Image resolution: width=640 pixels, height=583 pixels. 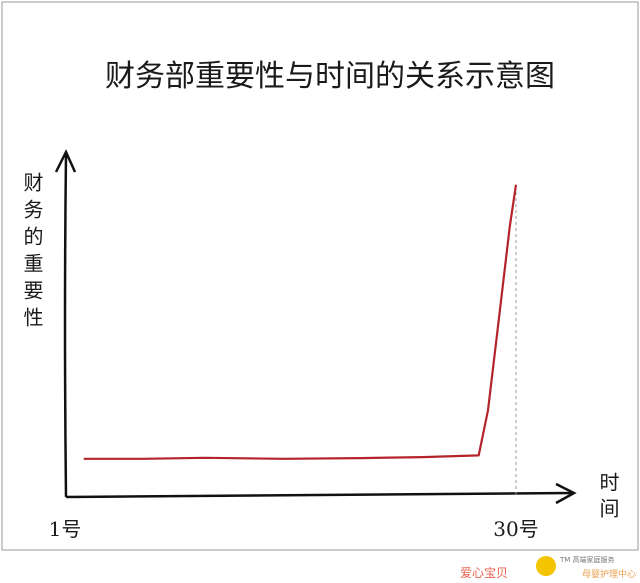 I want to click on chart-title: 财务部重要性与时间的关系示意图, so click(x=330, y=76).